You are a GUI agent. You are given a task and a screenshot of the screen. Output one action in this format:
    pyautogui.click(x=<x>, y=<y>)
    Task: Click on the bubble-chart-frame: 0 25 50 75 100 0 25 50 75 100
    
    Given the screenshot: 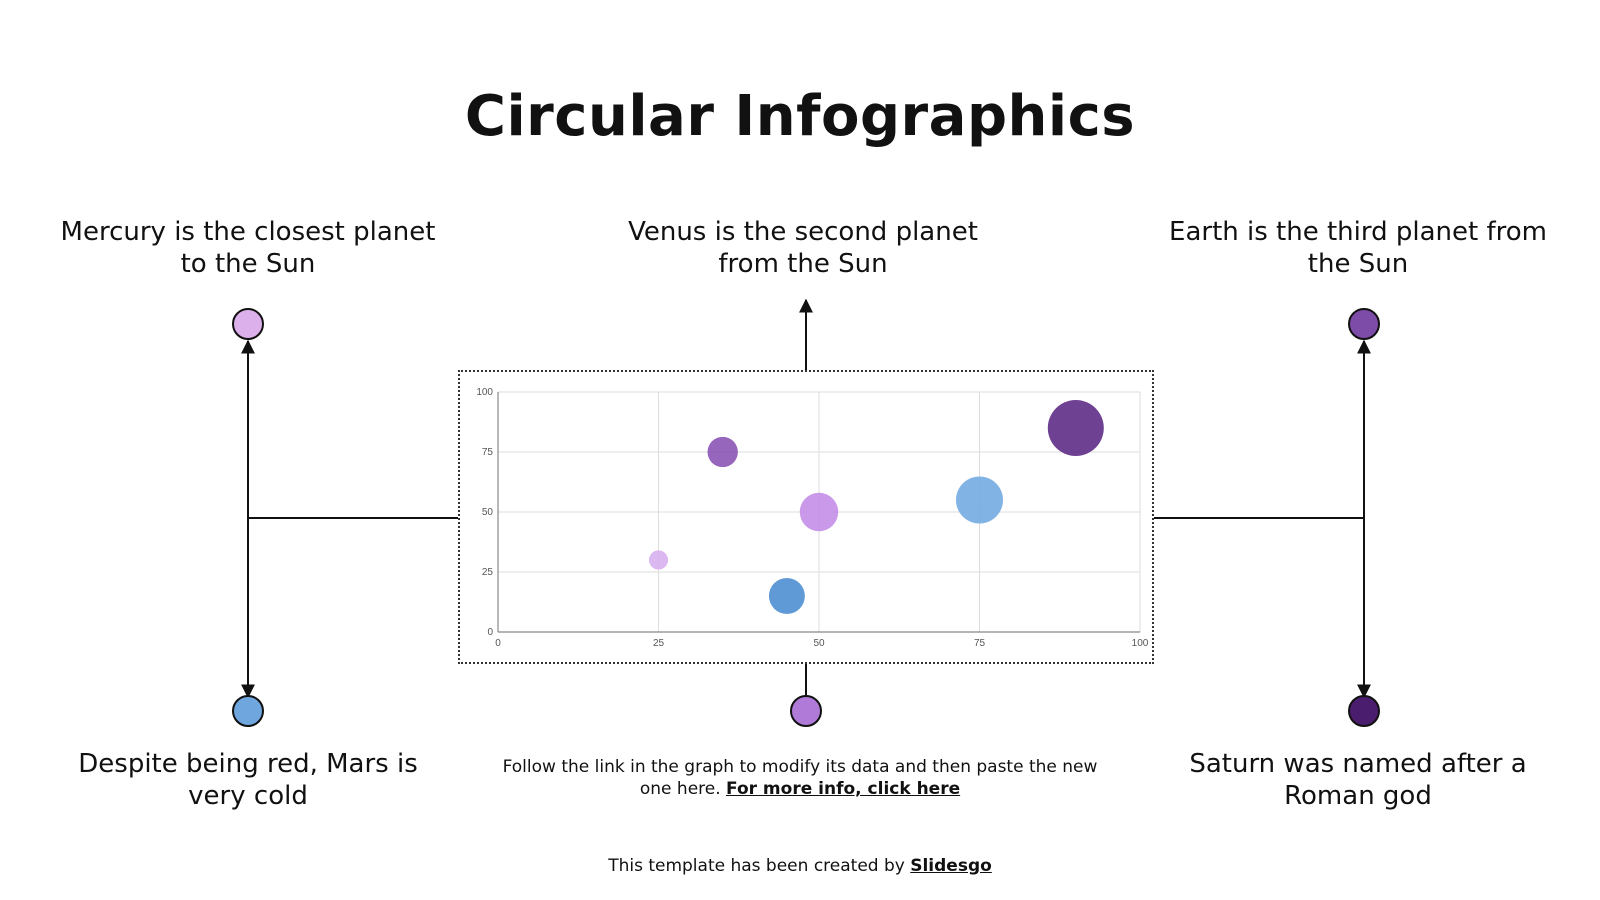 What is the action you would take?
    pyautogui.click(x=806, y=517)
    